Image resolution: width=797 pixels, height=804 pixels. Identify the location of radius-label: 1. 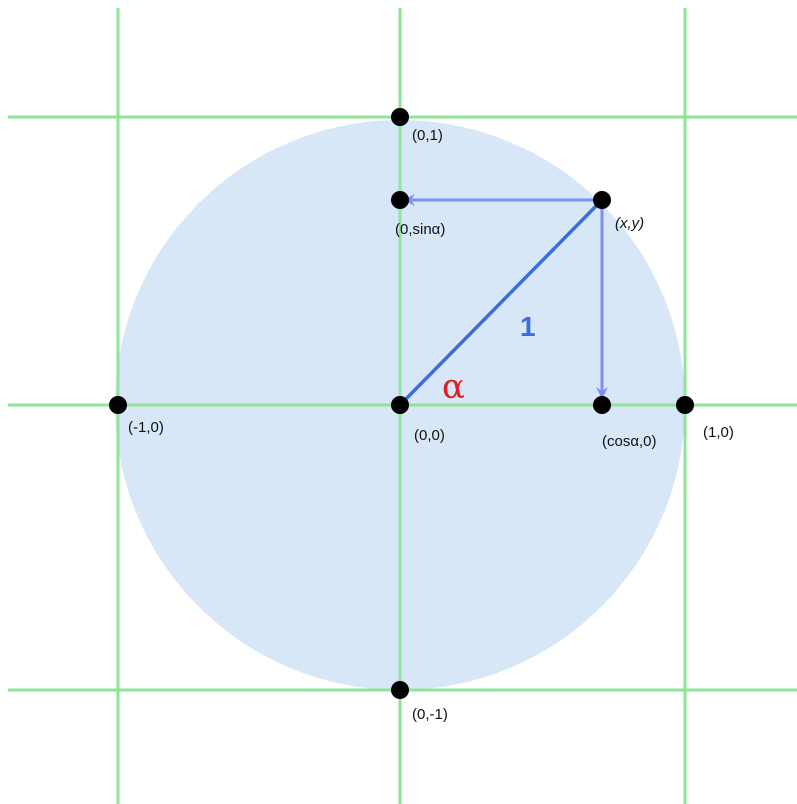
(528, 326).